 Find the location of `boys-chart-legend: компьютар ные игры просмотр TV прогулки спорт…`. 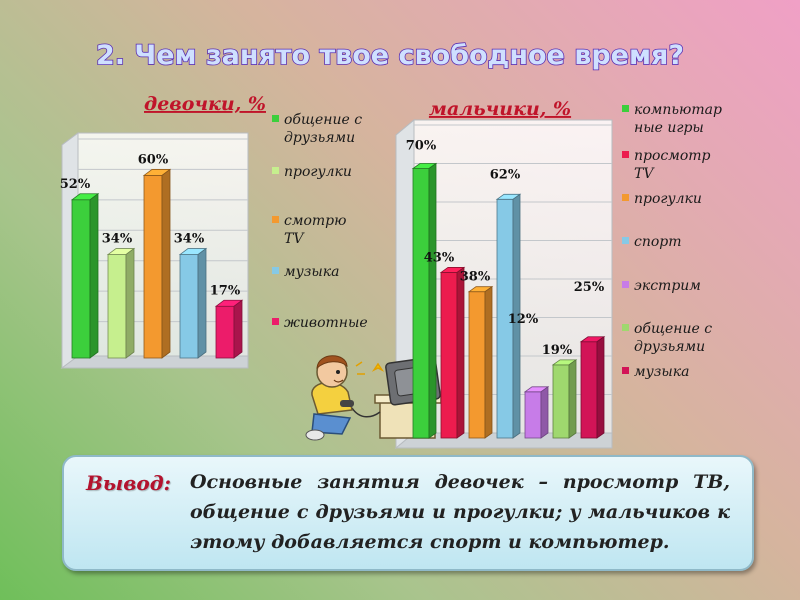

boys-chart-legend: компьютар ные игры просмотр TV прогулки спорт… is located at coordinates (672, 241).